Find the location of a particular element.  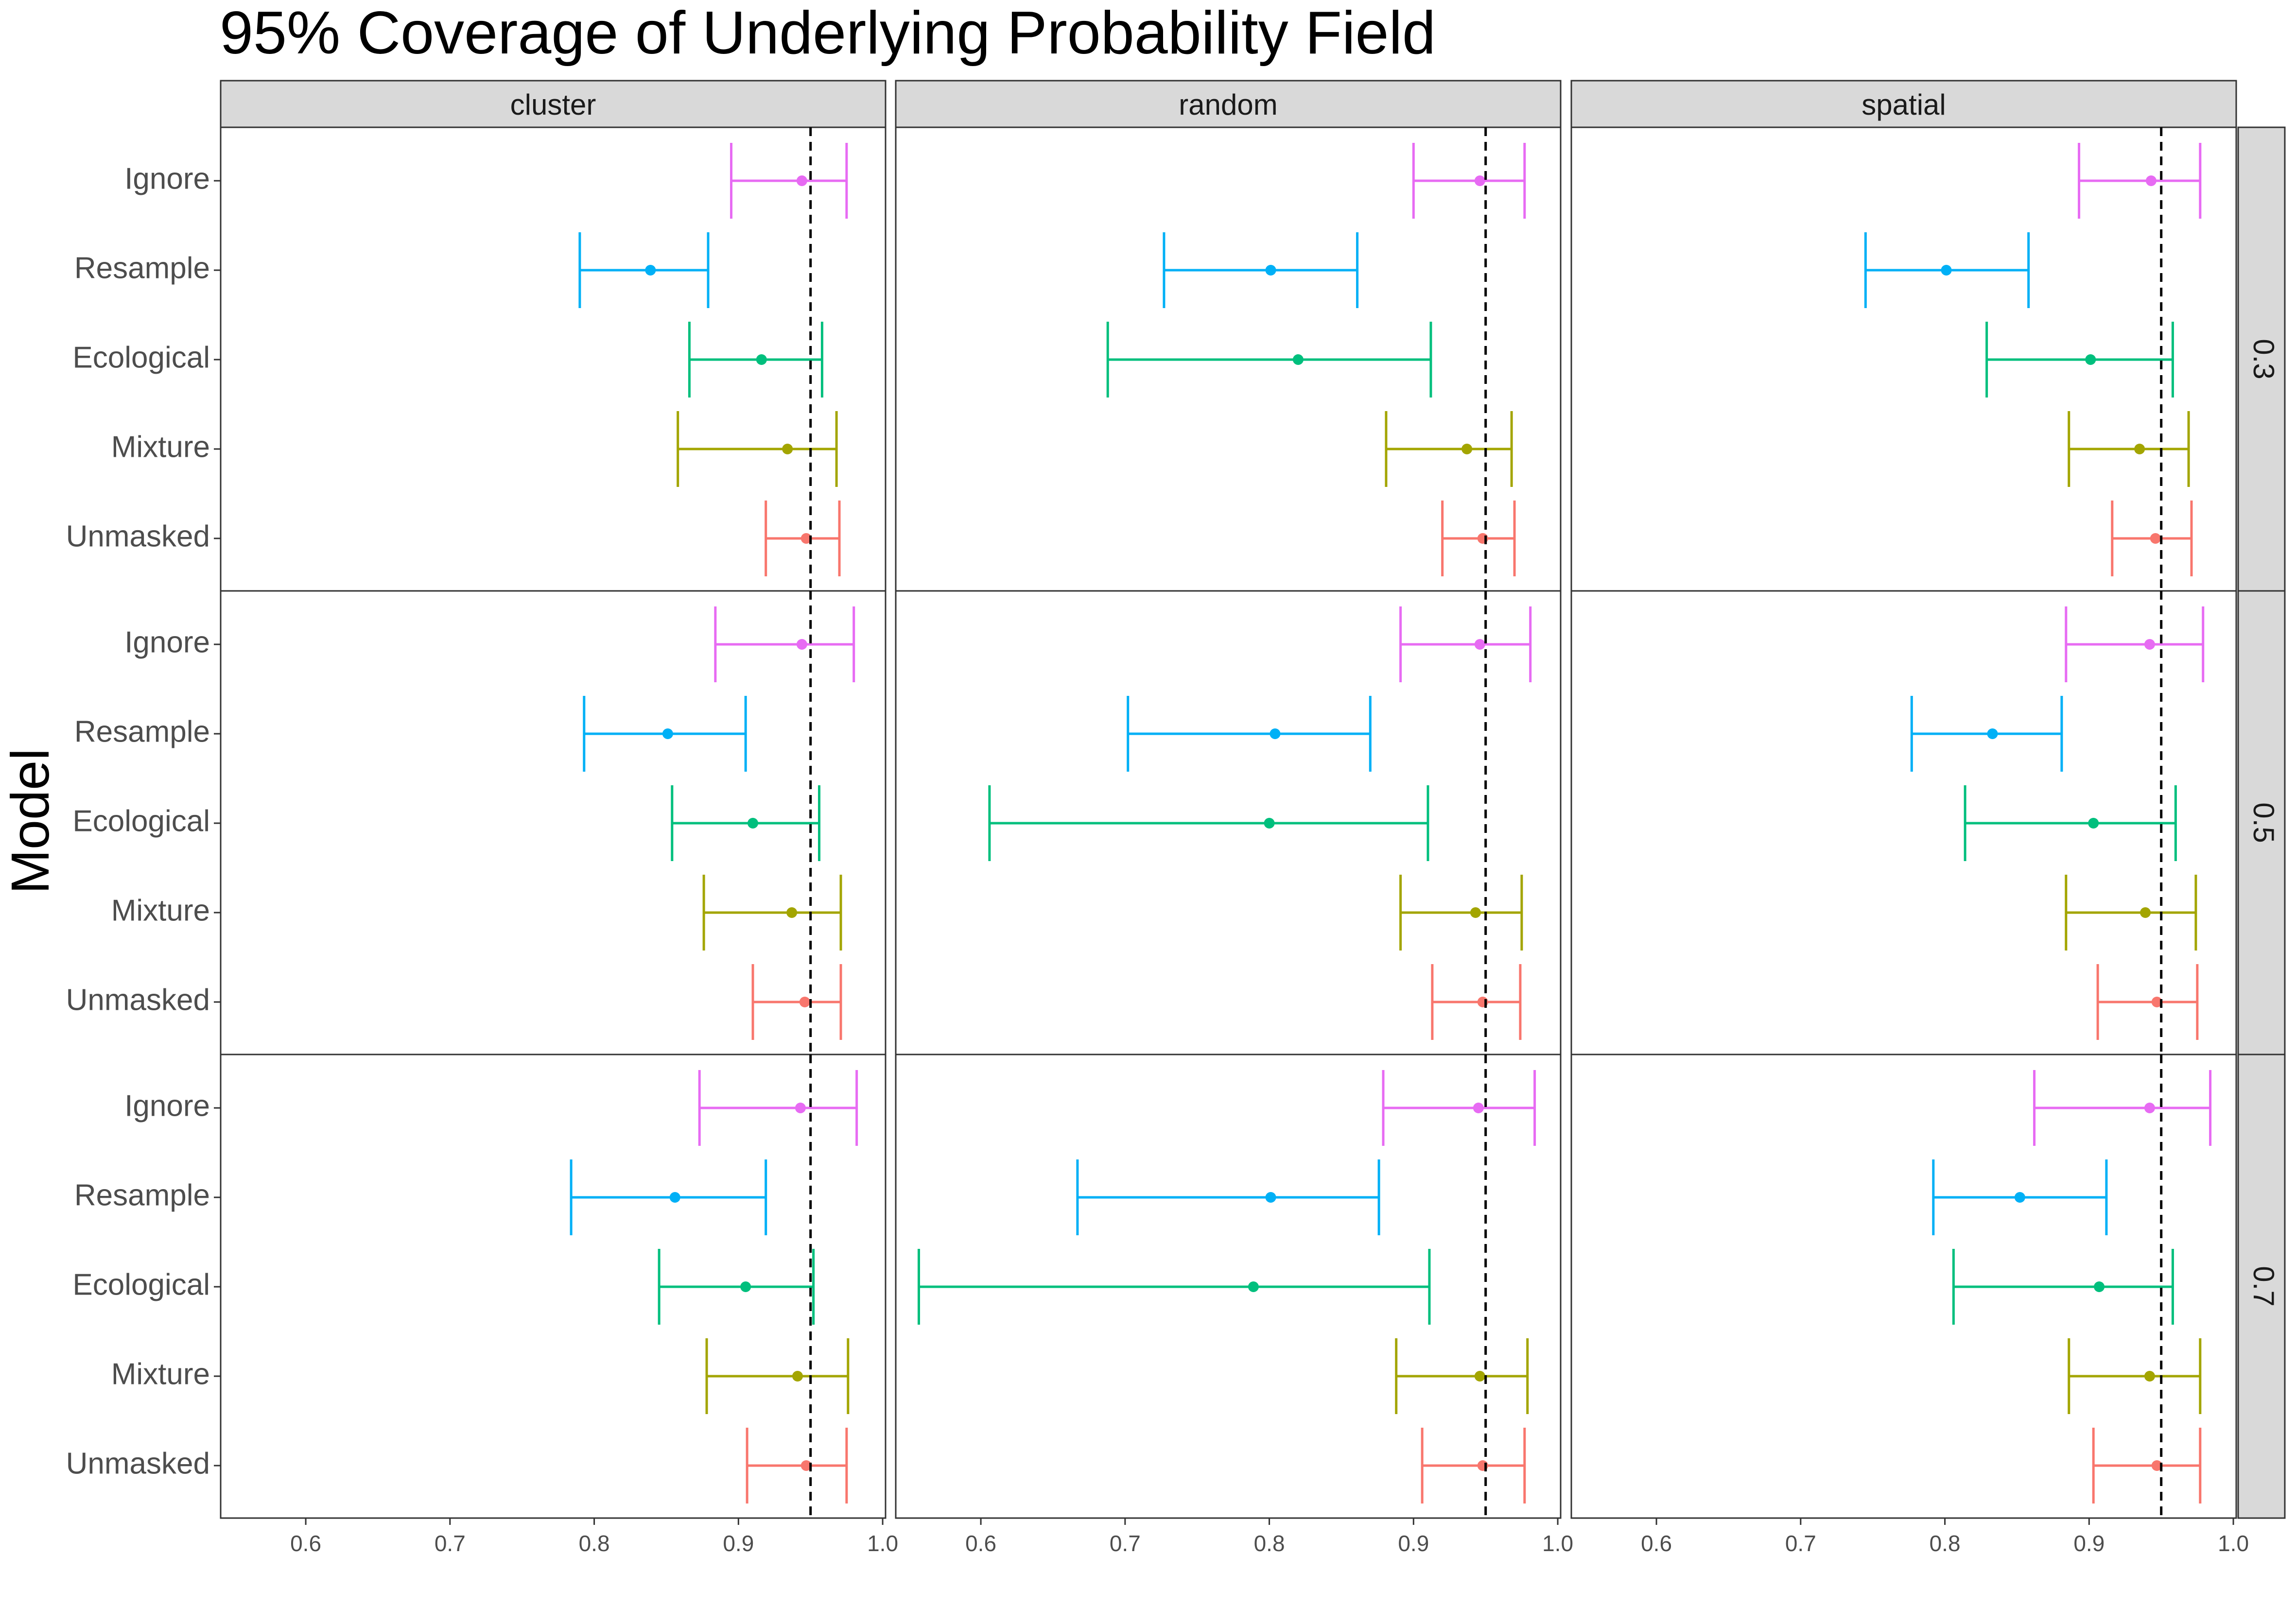

column-strip-label: cluster is located at coordinates (553, 104).